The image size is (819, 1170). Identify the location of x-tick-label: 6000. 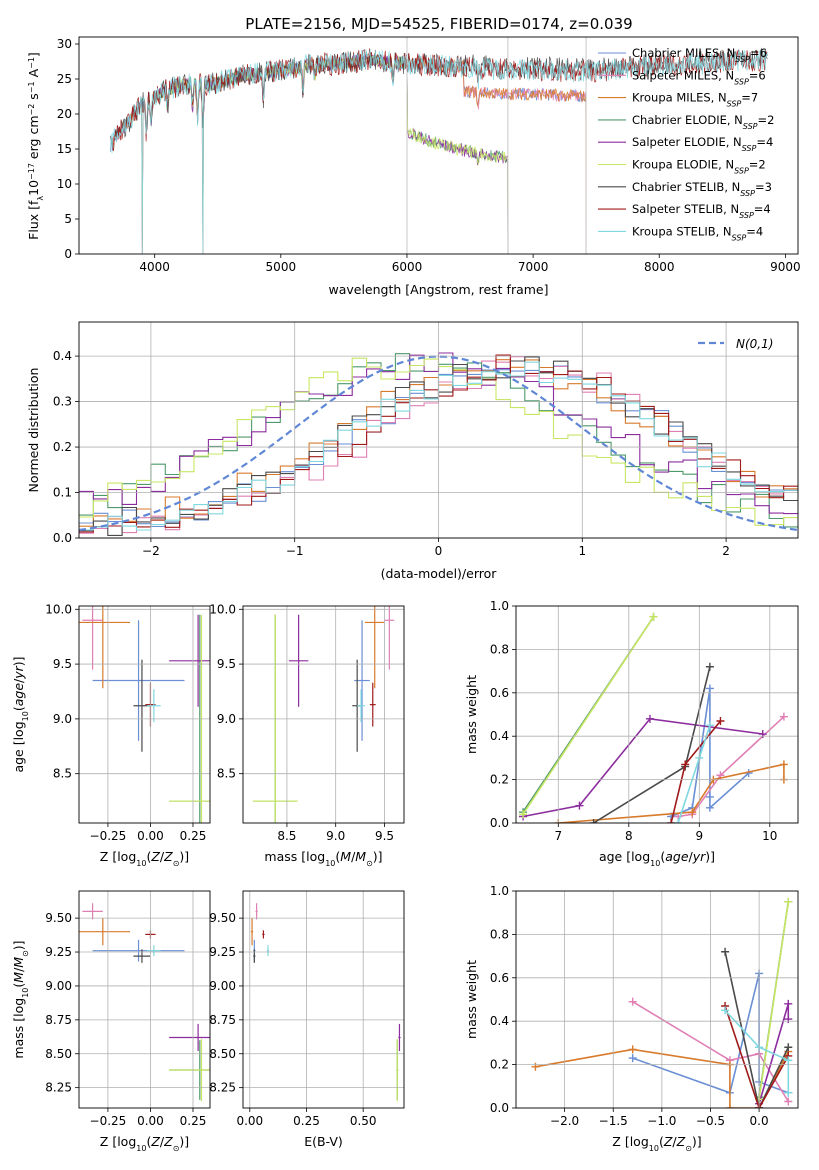
(407, 267).